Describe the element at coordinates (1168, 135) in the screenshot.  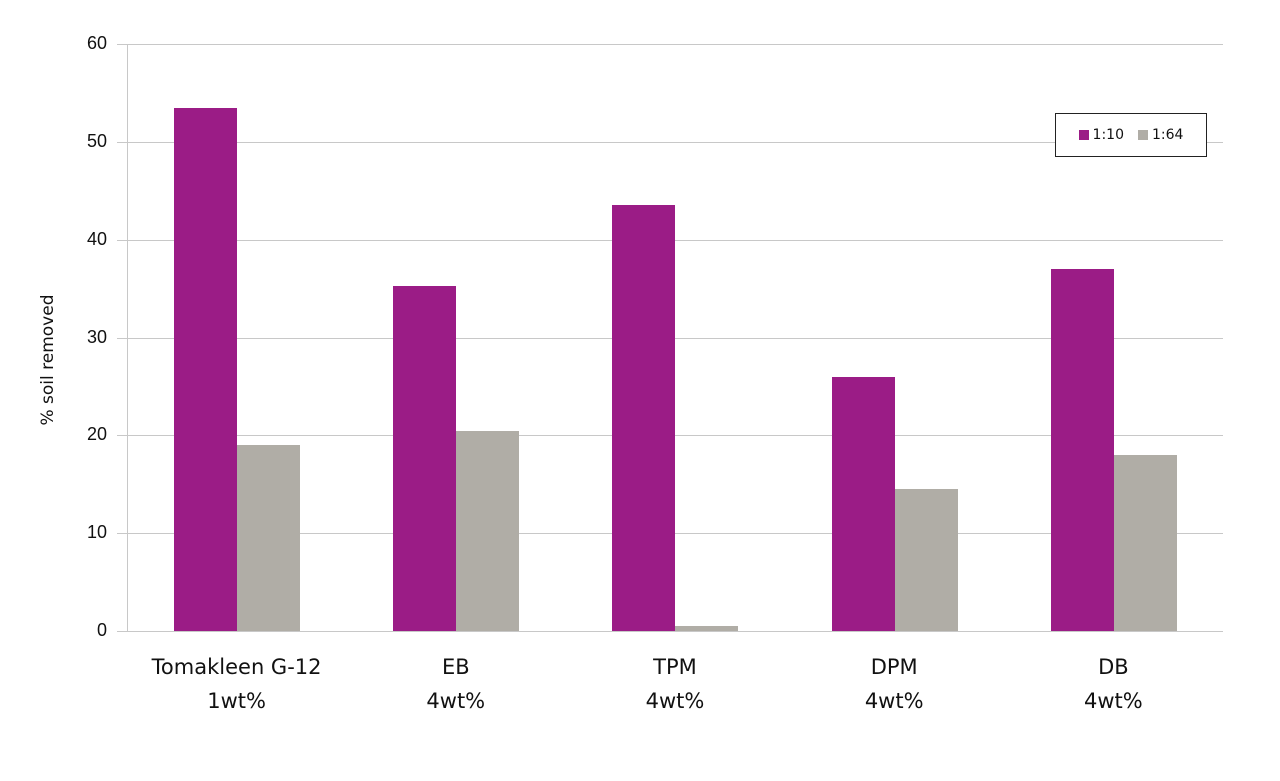
I see `legend-label: 1:64` at that location.